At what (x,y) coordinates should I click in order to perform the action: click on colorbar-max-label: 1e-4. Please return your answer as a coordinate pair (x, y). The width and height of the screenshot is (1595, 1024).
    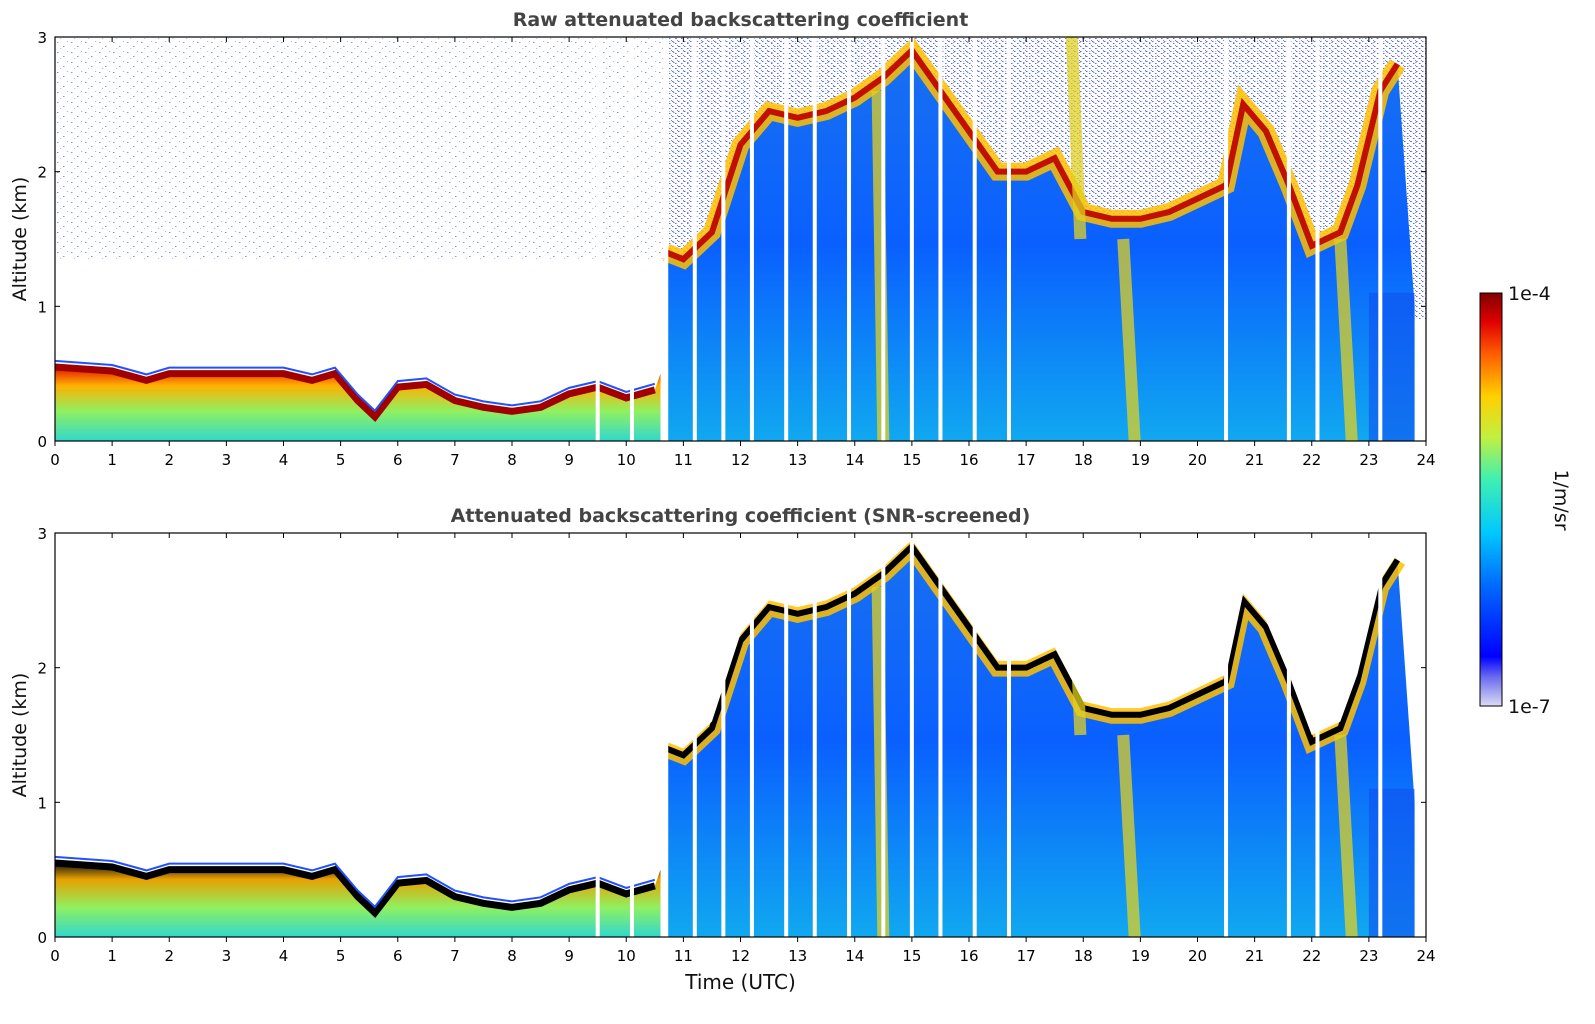
    Looking at the image, I should click on (1529, 294).